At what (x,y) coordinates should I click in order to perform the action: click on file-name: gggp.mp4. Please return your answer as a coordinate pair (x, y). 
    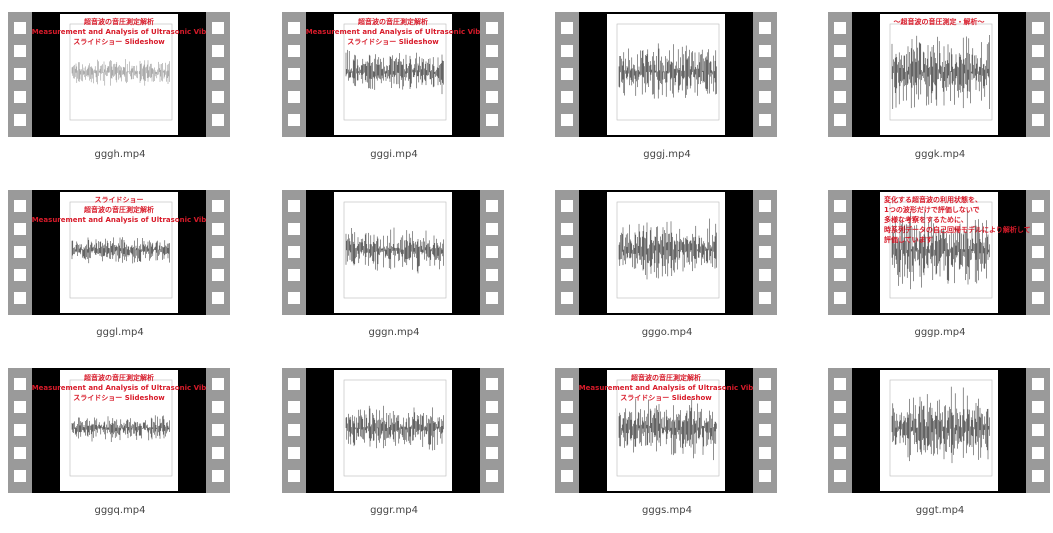
    Looking at the image, I should click on (940, 332).